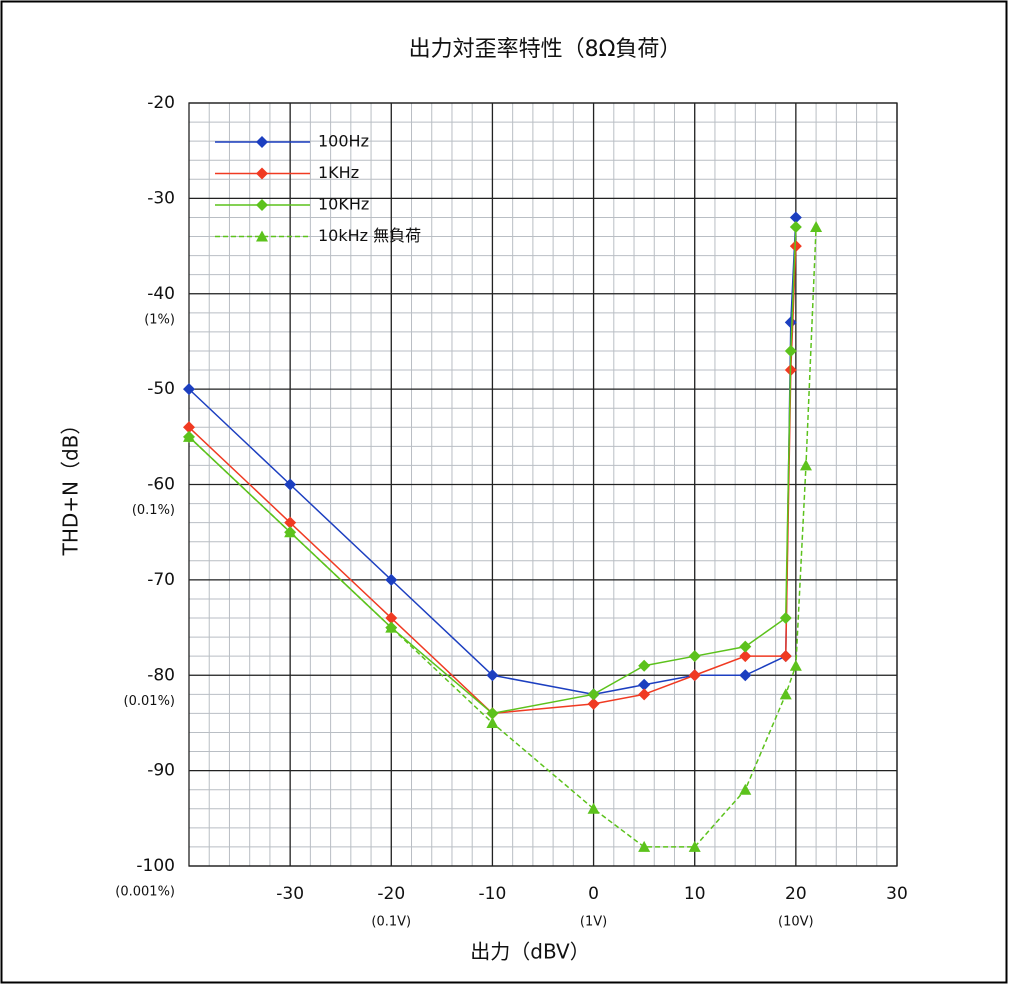  What do you see at coordinates (593, 922) in the screenshot?
I see `x-sublabel: (1V)` at bounding box center [593, 922].